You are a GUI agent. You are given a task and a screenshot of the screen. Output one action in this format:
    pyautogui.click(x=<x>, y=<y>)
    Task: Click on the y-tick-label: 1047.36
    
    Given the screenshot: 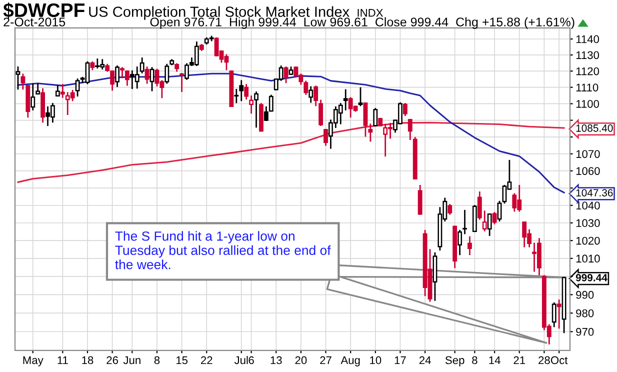 What is the action you would take?
    pyautogui.click(x=594, y=192)
    